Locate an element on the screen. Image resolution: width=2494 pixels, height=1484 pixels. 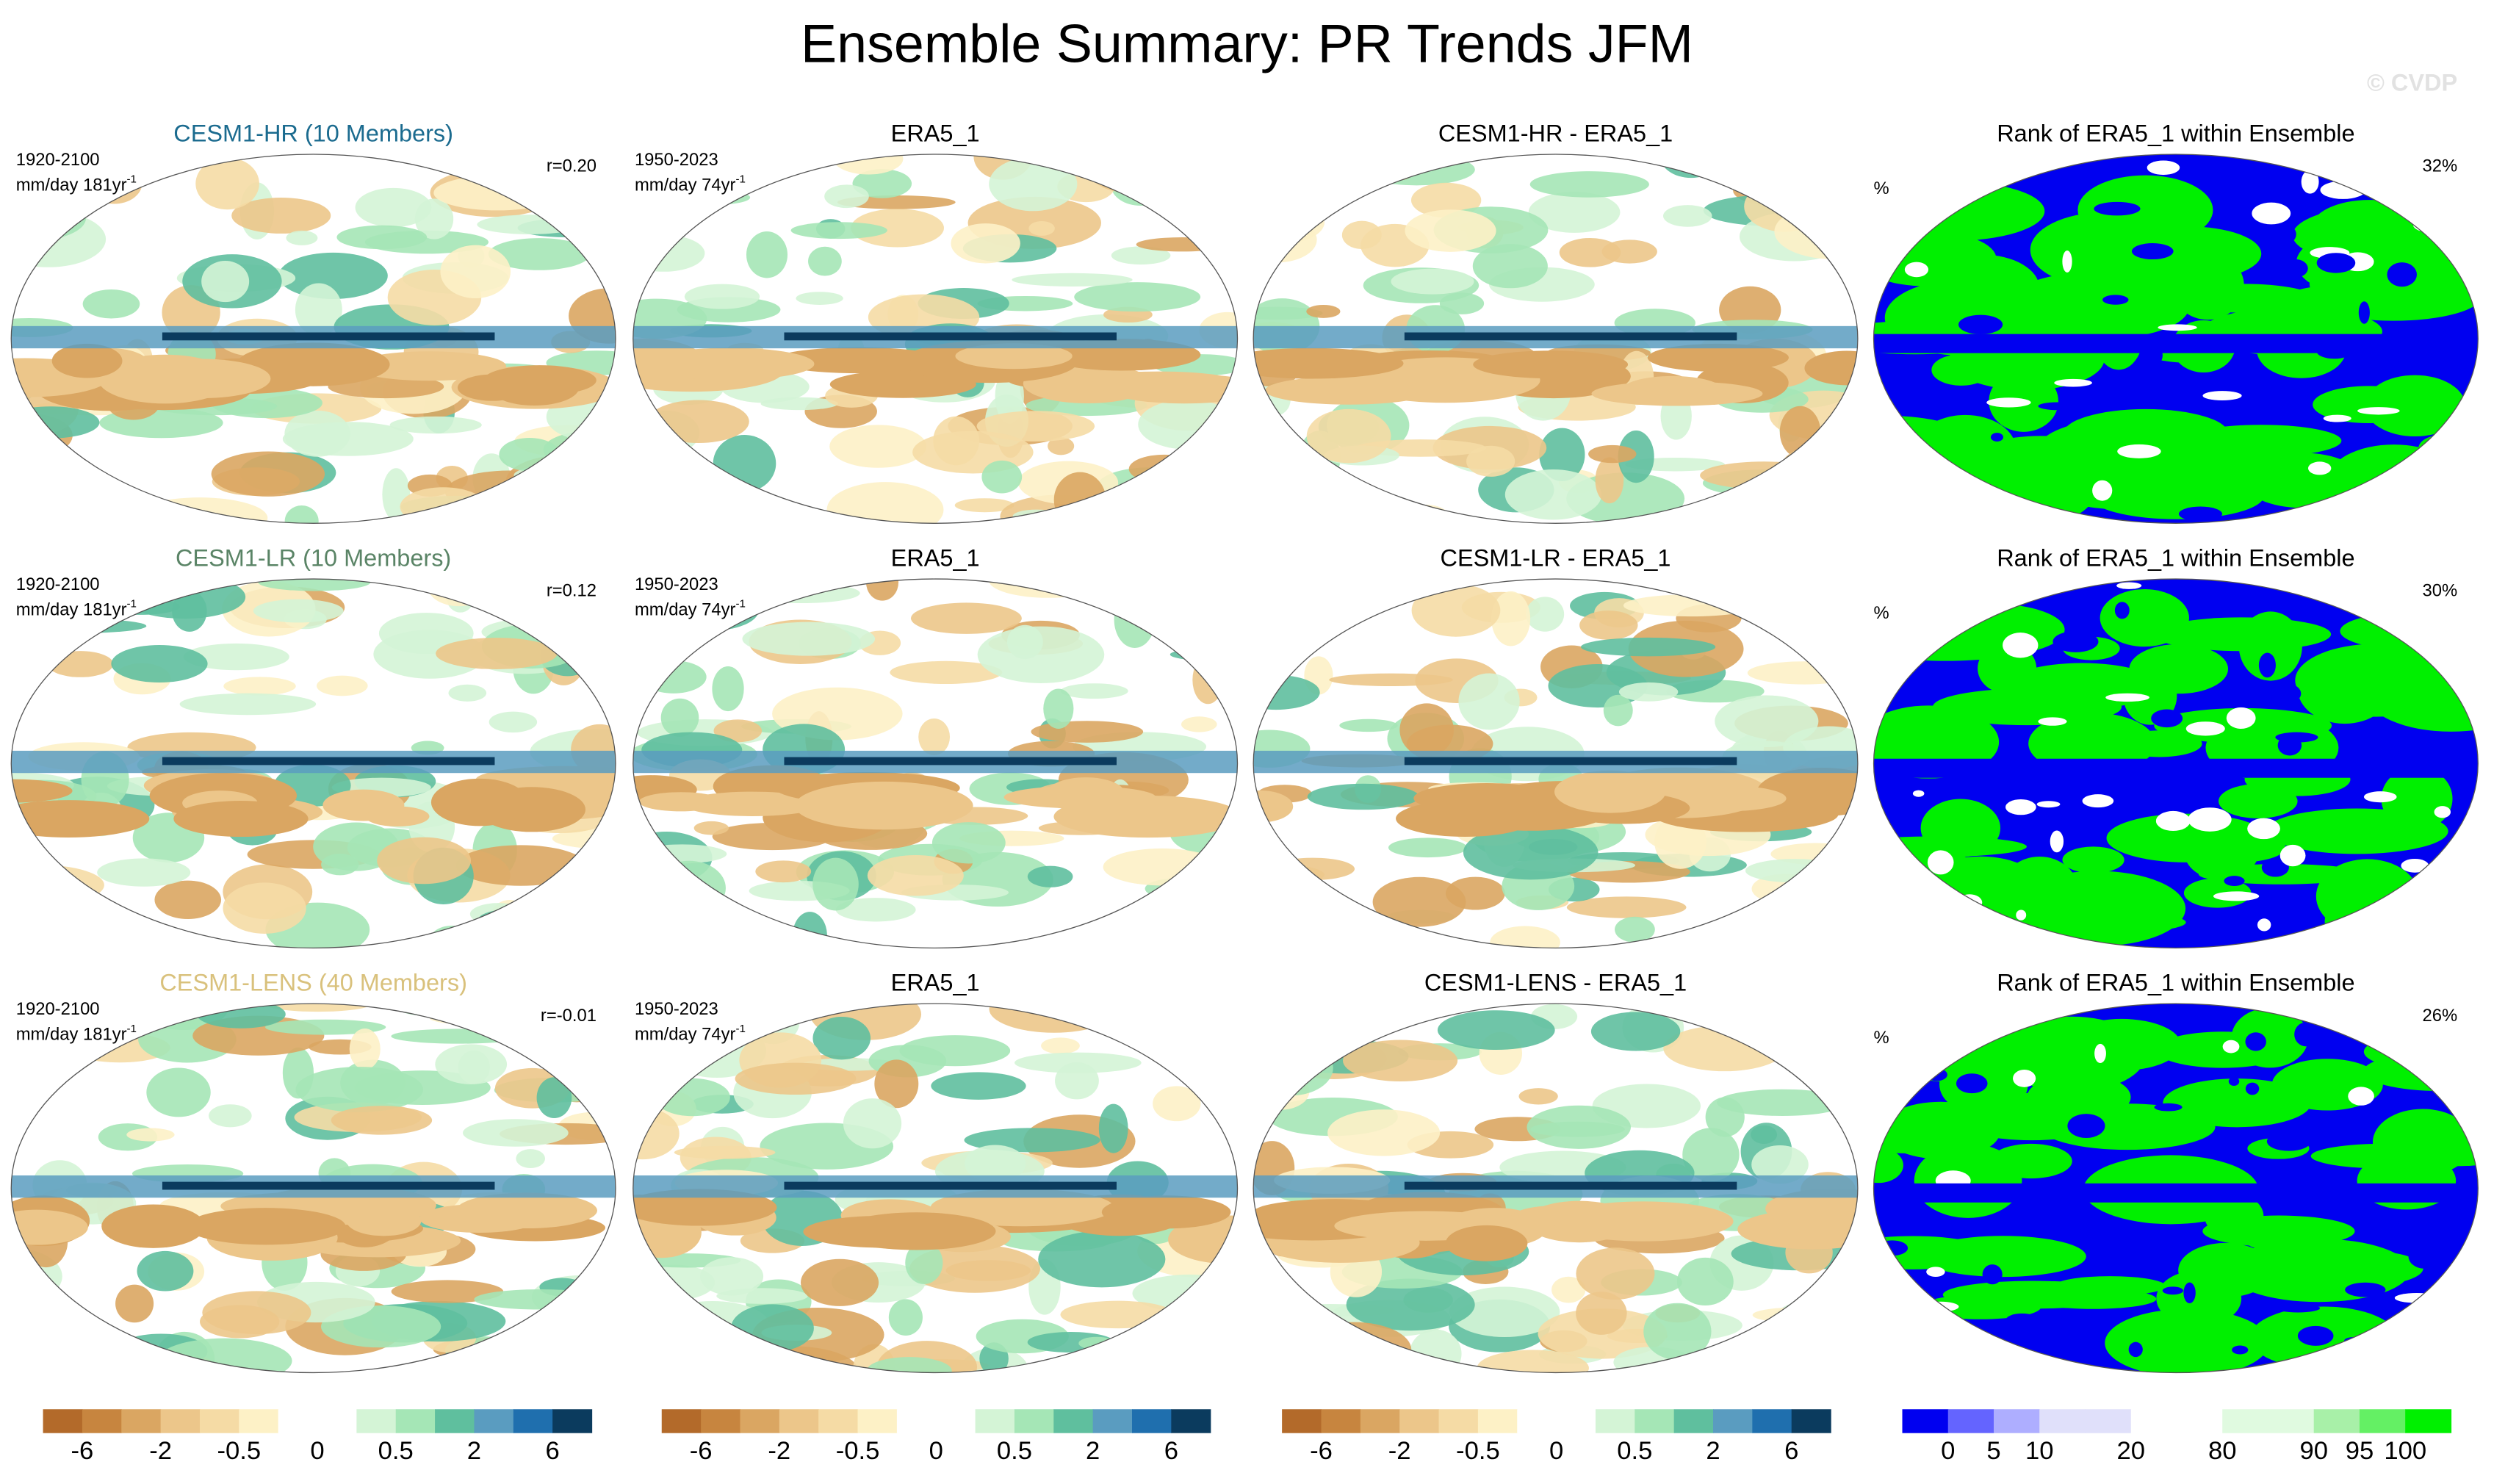
units-text: mm/day 181yr is located at coordinates (71, 186).